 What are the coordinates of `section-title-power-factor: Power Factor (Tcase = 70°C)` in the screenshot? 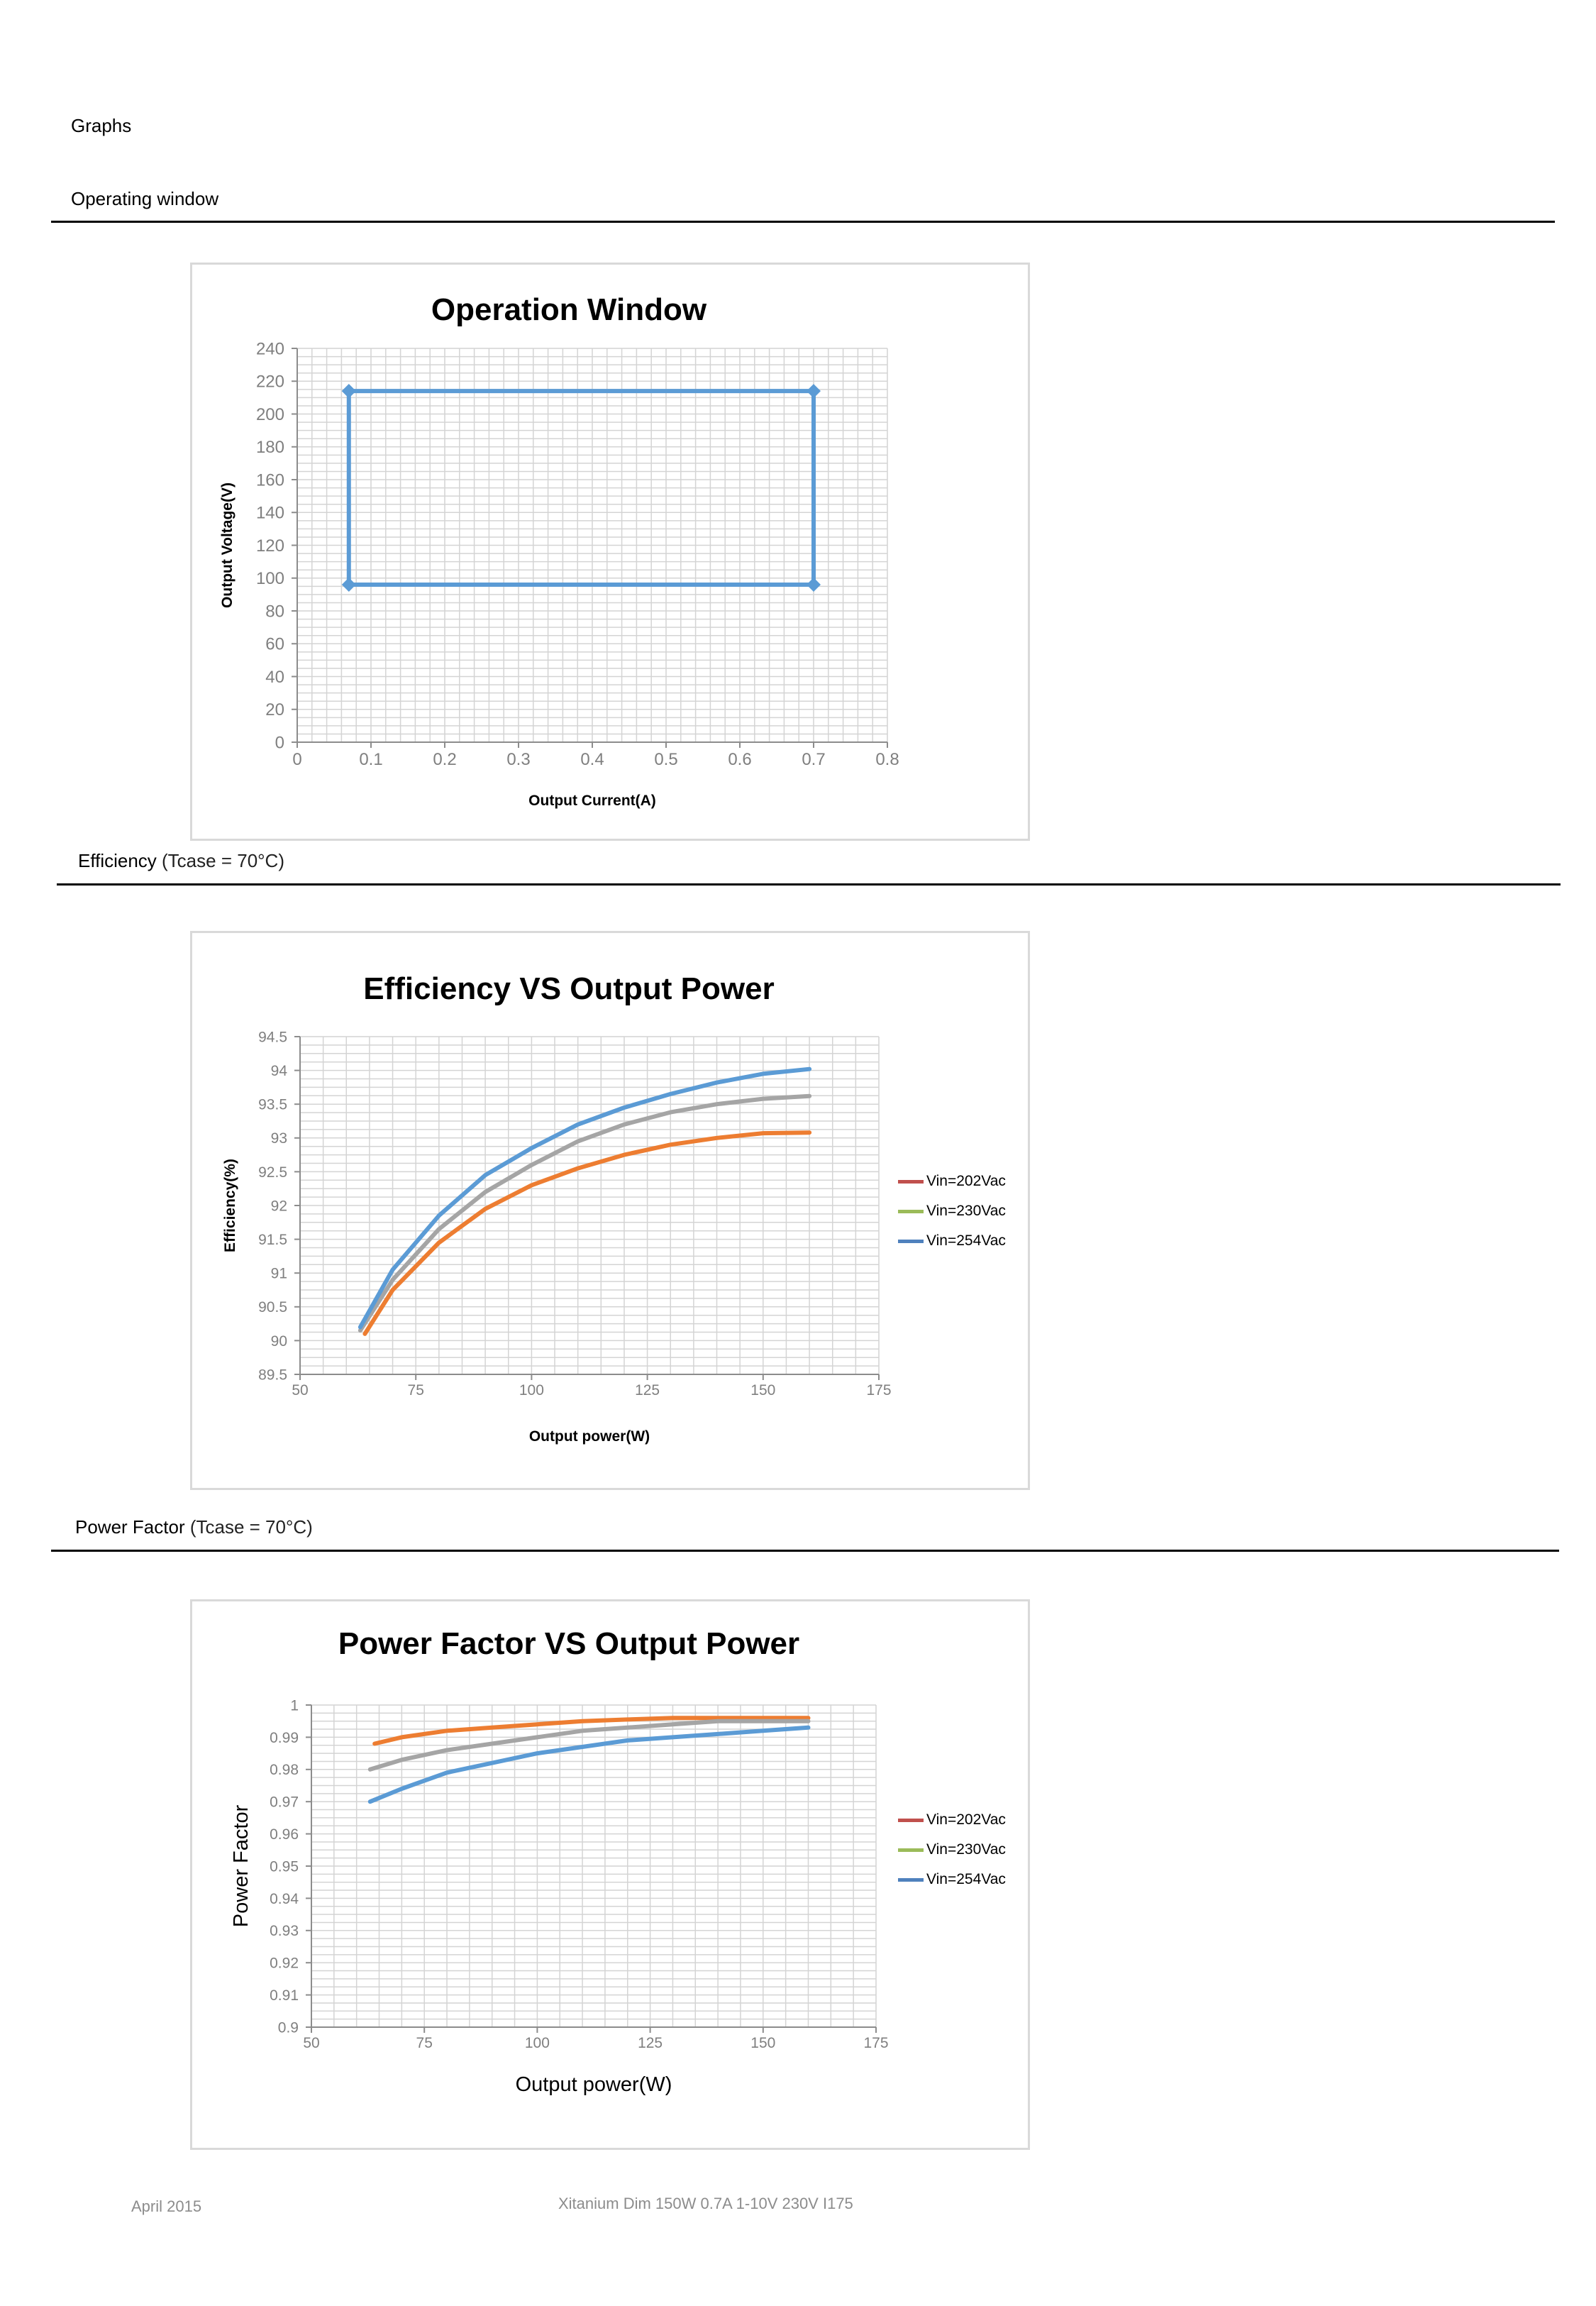 It's located at (194, 1527).